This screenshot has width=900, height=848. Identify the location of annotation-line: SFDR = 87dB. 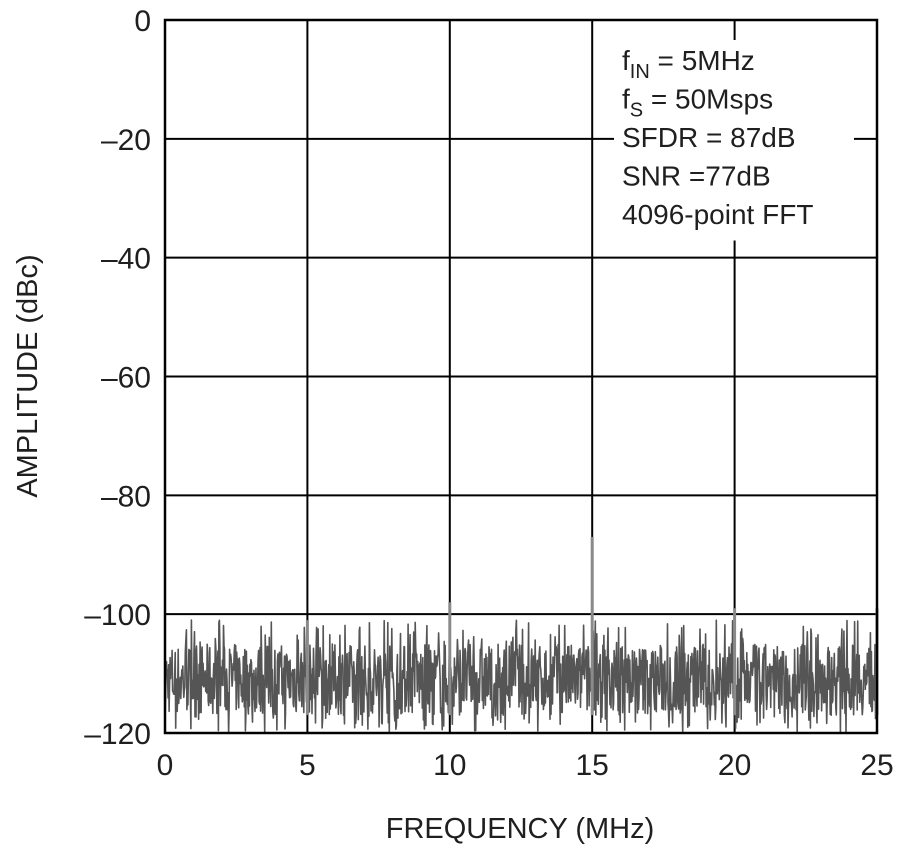
(709, 137).